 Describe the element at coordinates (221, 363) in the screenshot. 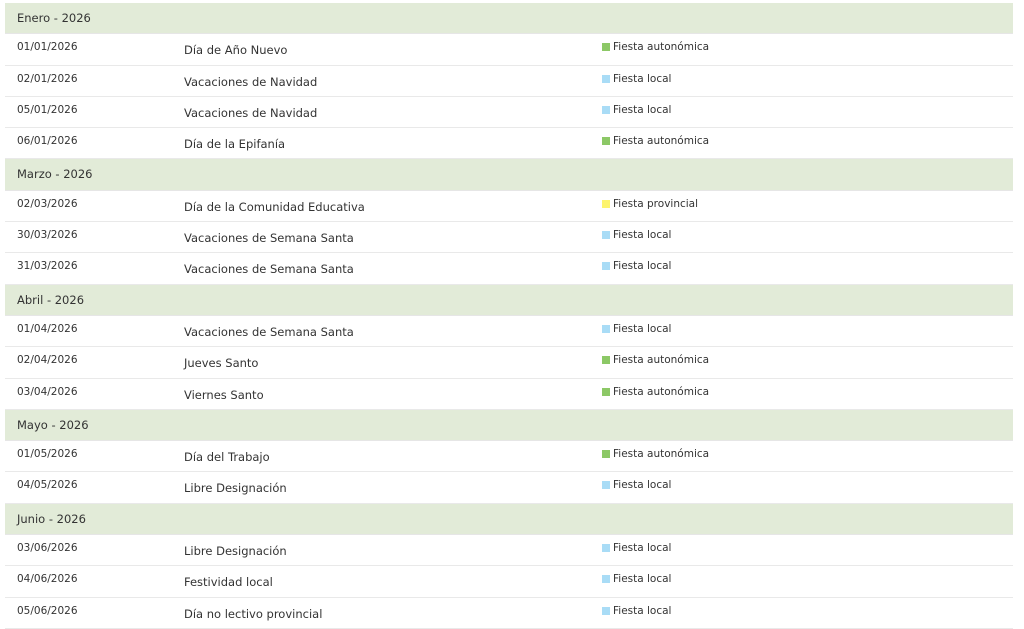

I see `holiday-name: Jueves Santo` at that location.